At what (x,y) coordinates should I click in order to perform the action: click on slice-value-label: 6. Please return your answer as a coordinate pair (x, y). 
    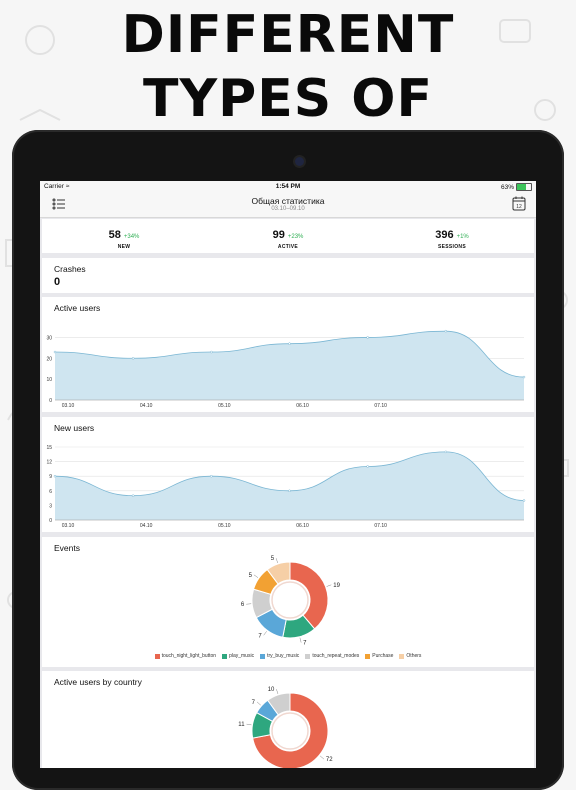
    Looking at the image, I should click on (243, 605).